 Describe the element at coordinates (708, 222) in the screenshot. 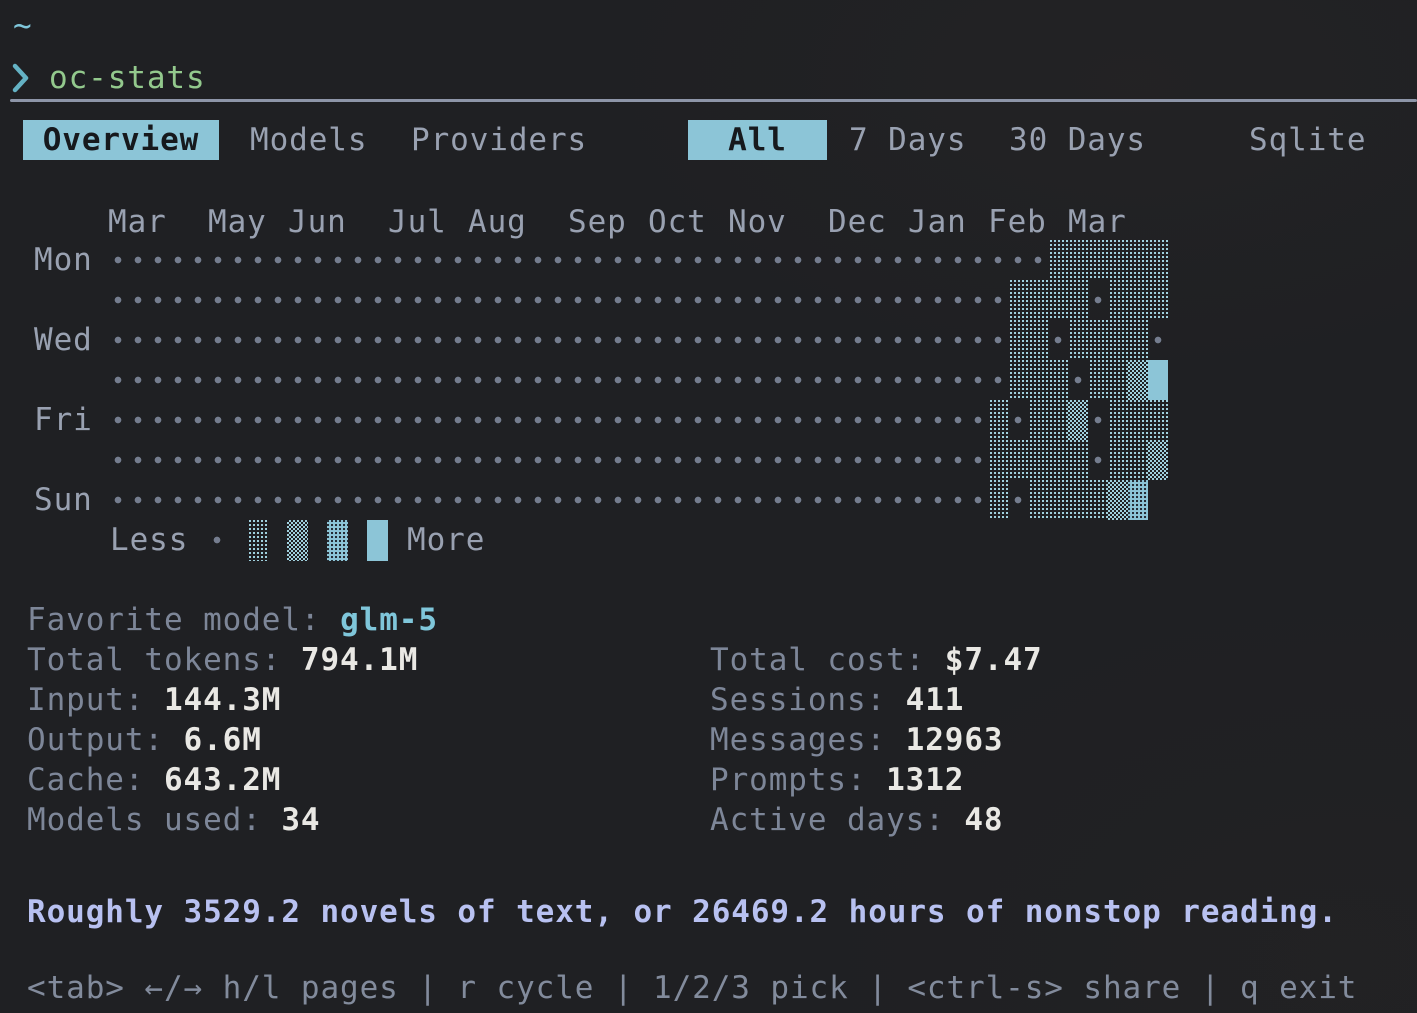

I see `month-row: Mar May Jun Jul Aug Sep Oct Nov Dec Jan Feb Mar` at that location.